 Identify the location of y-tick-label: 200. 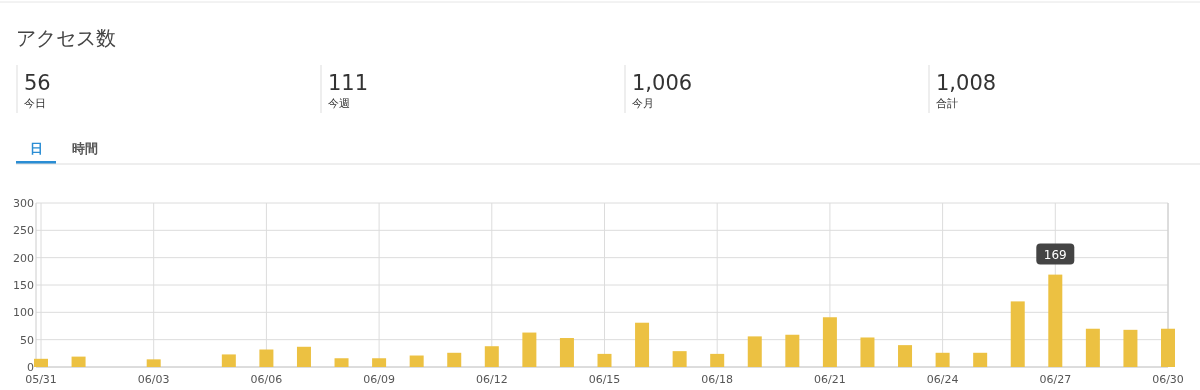
(23, 258).